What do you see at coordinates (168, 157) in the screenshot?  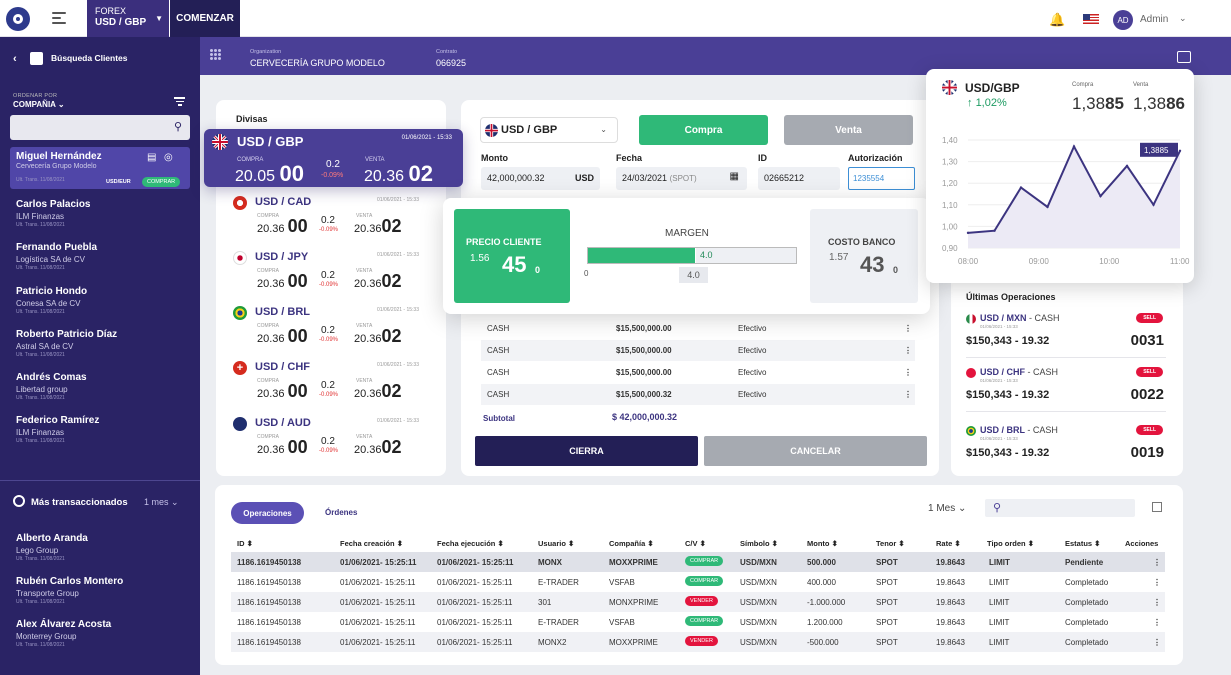 I see `coins-icon: ◎` at bounding box center [168, 157].